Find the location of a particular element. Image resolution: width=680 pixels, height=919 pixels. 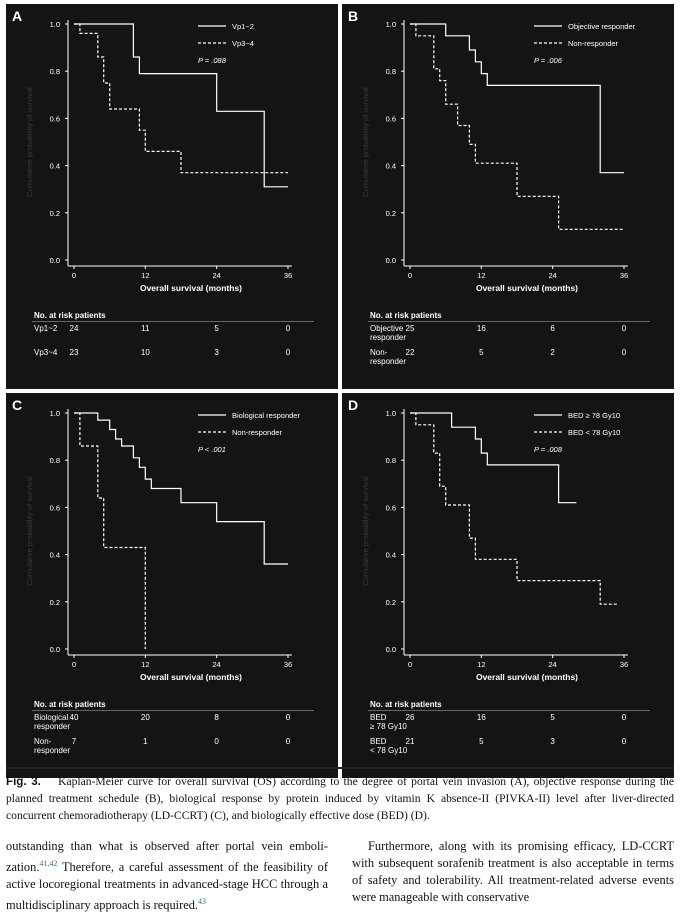

risk-row-label: Biological responder is located at coordinates (52, 722).